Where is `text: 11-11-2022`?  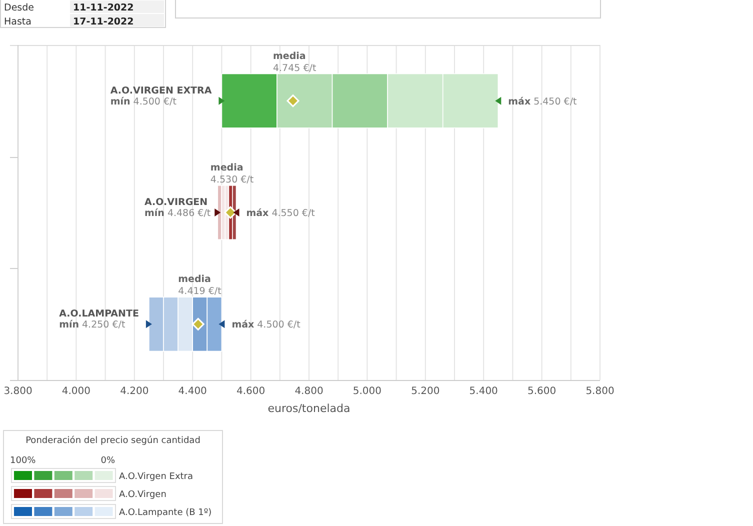
text: 11-11-2022 is located at coordinates (103, 8).